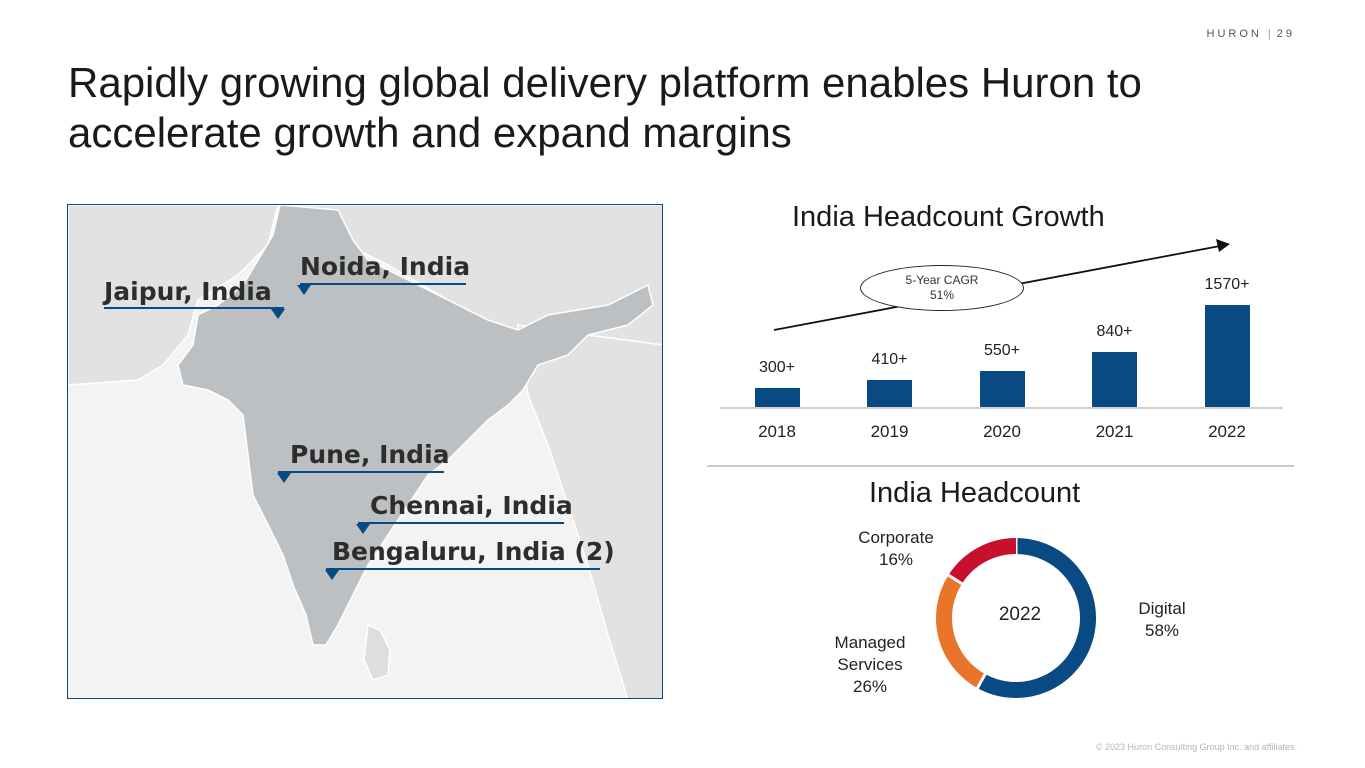 The height and width of the screenshot is (768, 1365). Describe the element at coordinates (870, 686) in the screenshot. I see `donut-label-managed-services-value: 26%` at that location.